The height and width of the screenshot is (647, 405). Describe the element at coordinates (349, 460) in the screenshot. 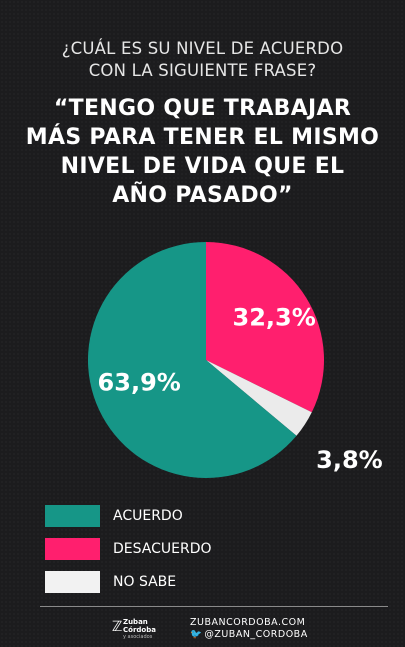

I see `data-label-no-sabe: 3,8%` at that location.